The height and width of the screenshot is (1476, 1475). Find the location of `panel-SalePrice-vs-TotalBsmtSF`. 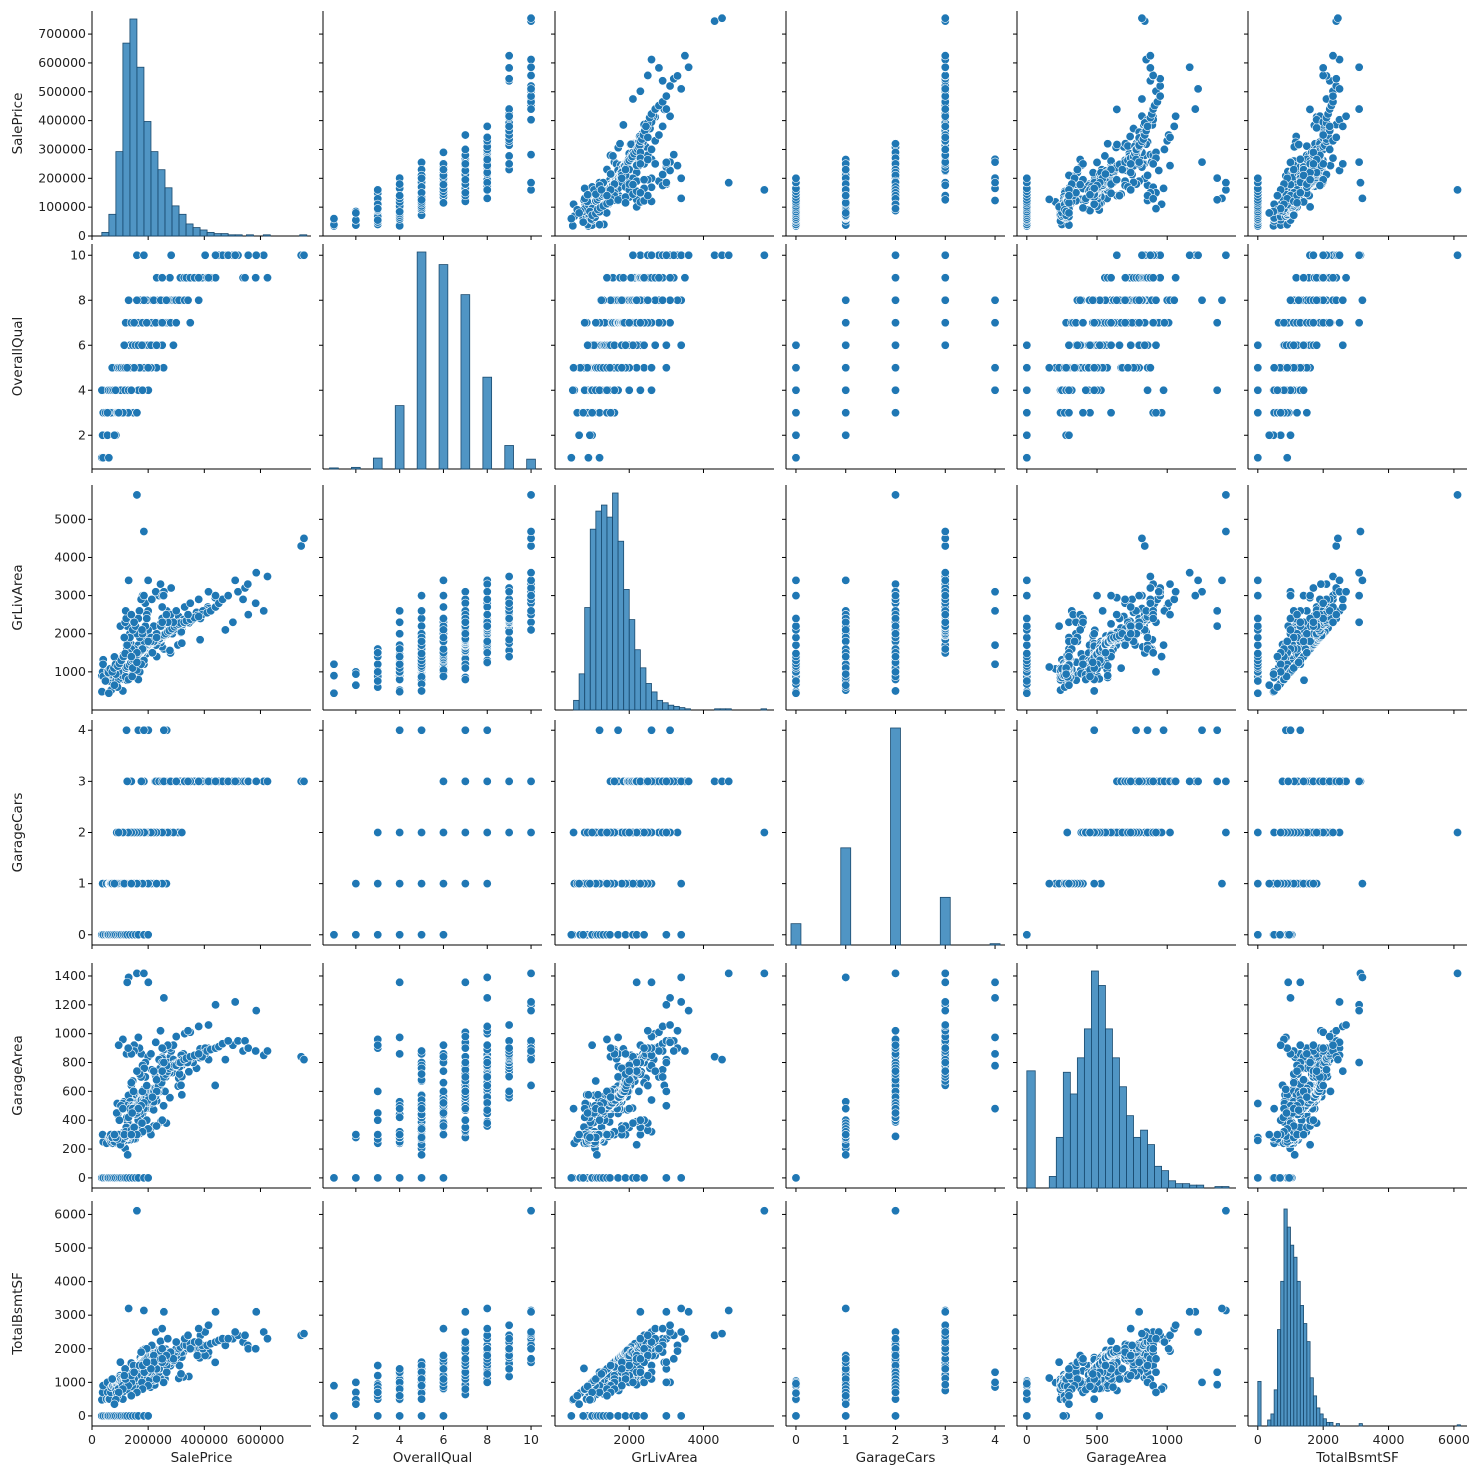

panel-SalePrice-vs-TotalBsmtSF is located at coordinates (1355, 125).